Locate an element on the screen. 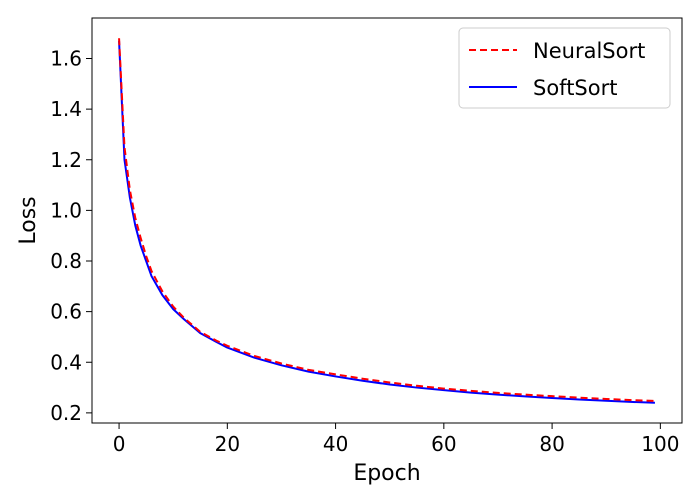 The width and height of the screenshot is (700, 500). y-tick-label: 0.4 is located at coordinates (66, 362).